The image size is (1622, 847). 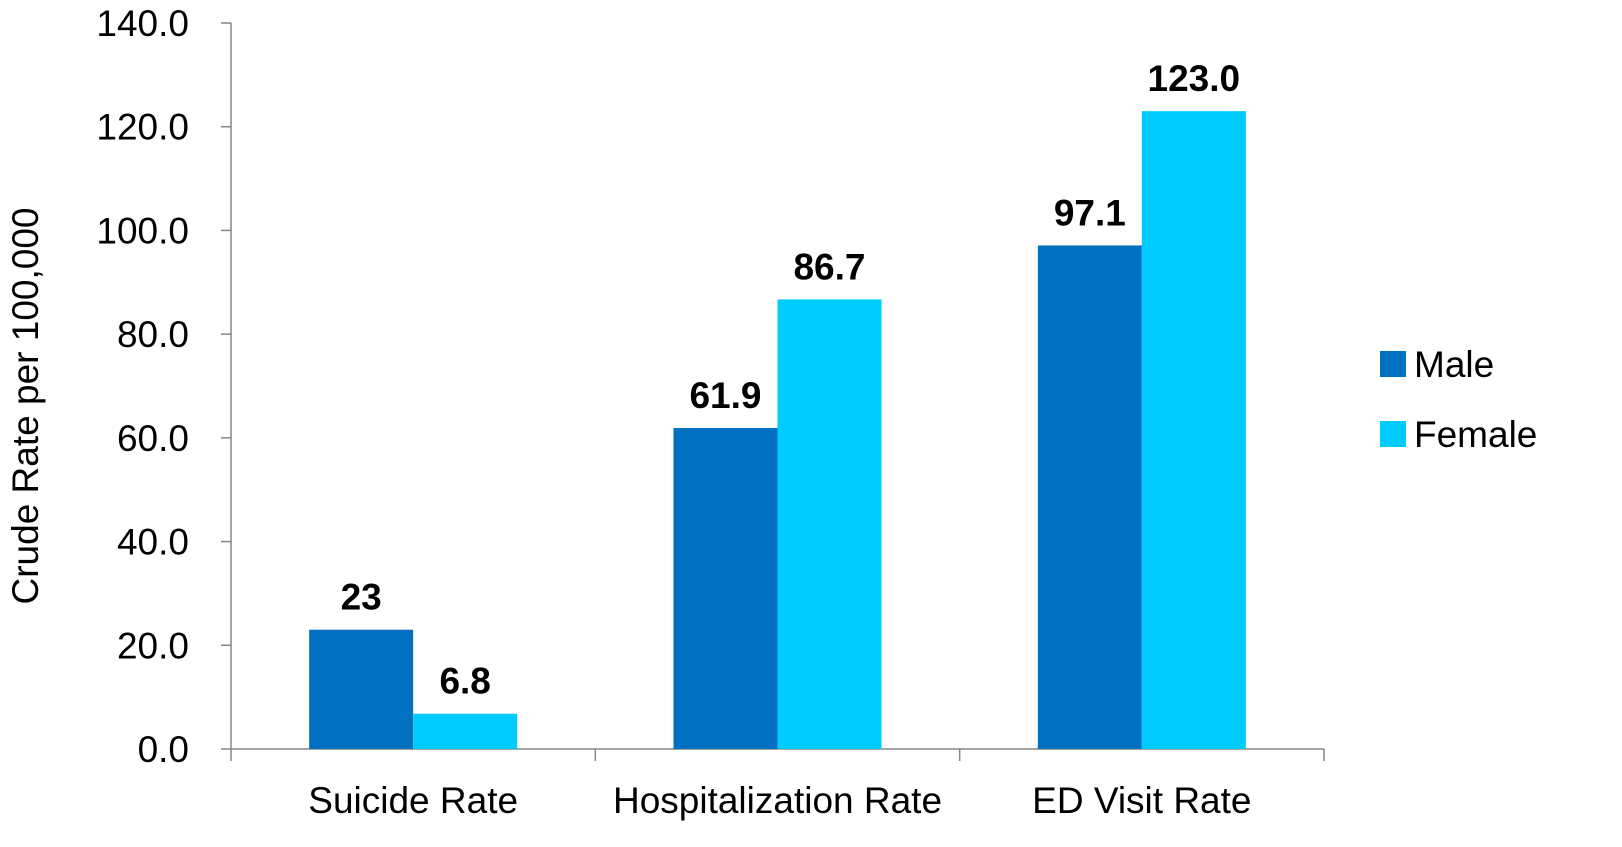 What do you see at coordinates (1458, 399) in the screenshot?
I see `legend: Male Female` at bounding box center [1458, 399].